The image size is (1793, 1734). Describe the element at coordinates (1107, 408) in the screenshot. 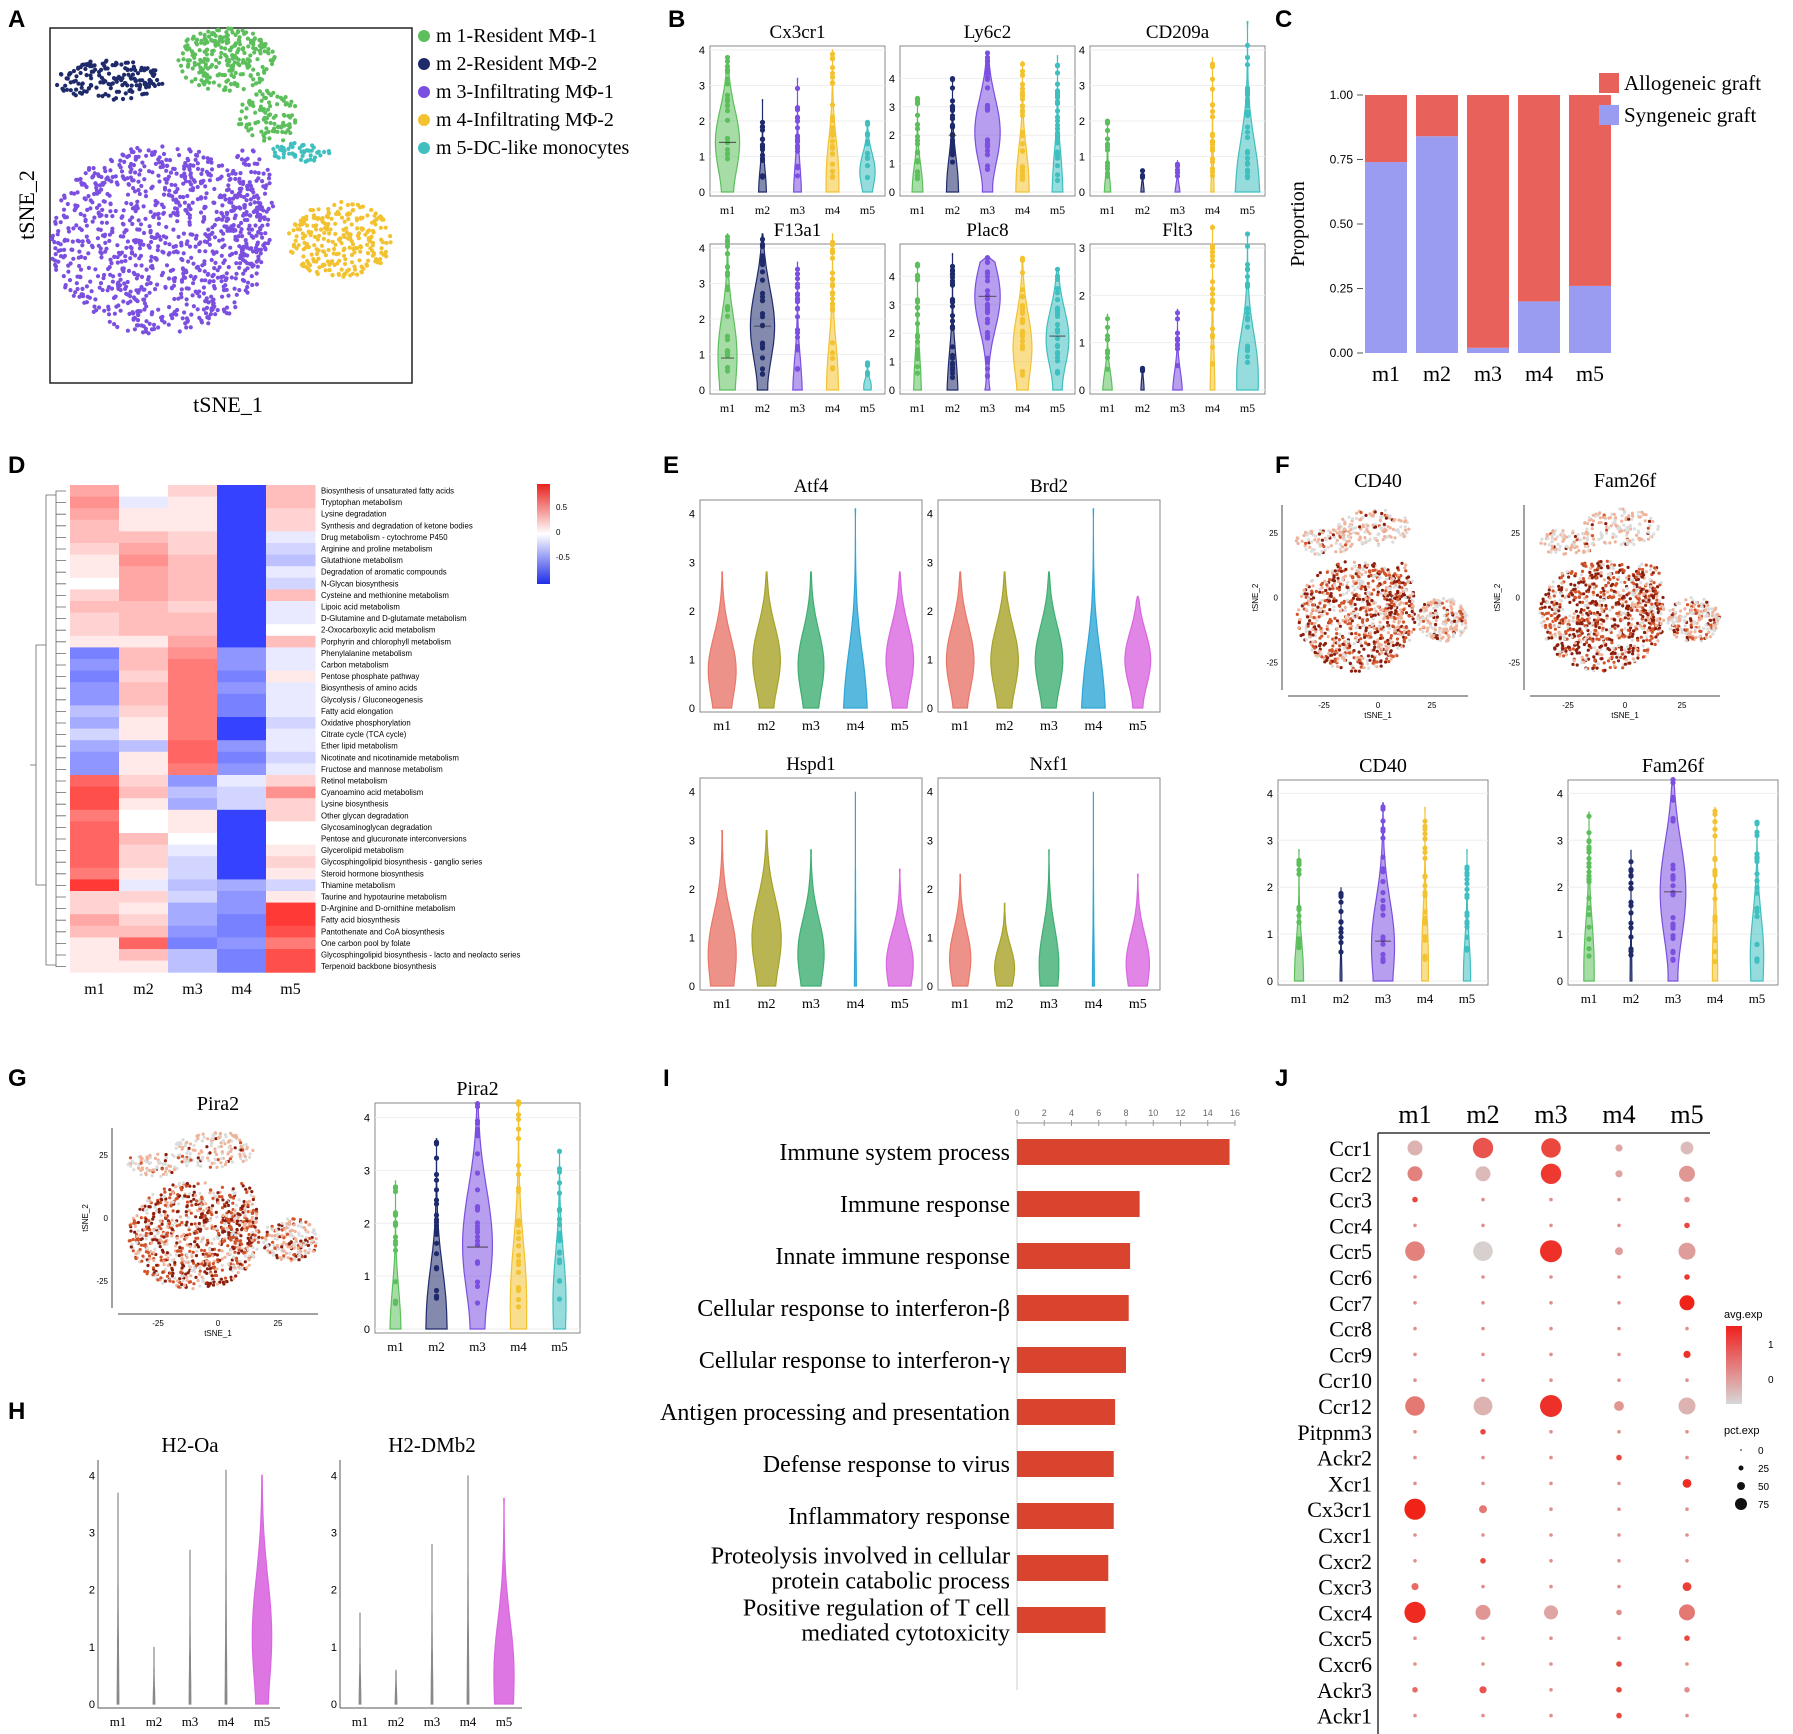

I see `x-tick: m1` at that location.